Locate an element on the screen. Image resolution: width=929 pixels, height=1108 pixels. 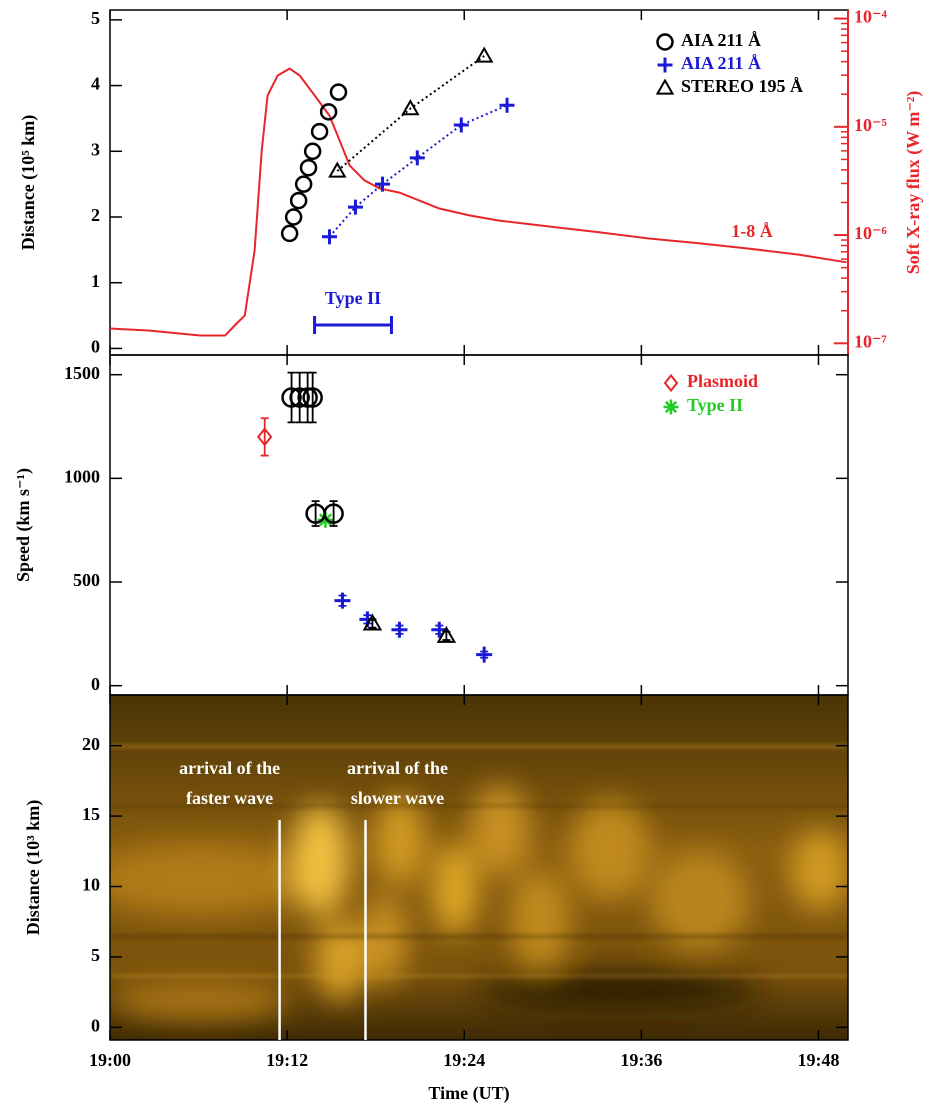
x-tick-label: 19:36 is located at coordinates (641, 1060).